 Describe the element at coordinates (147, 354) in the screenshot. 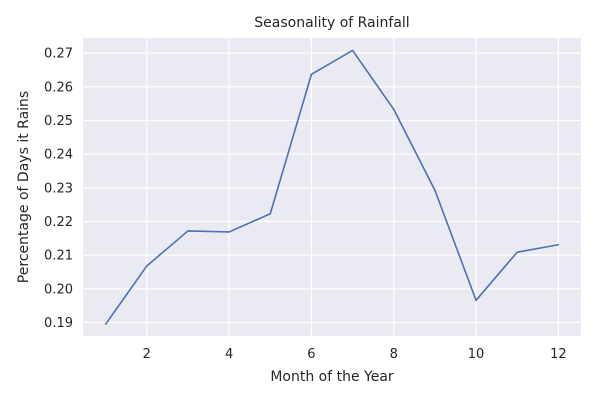

I see `x-tick-label: 2` at that location.